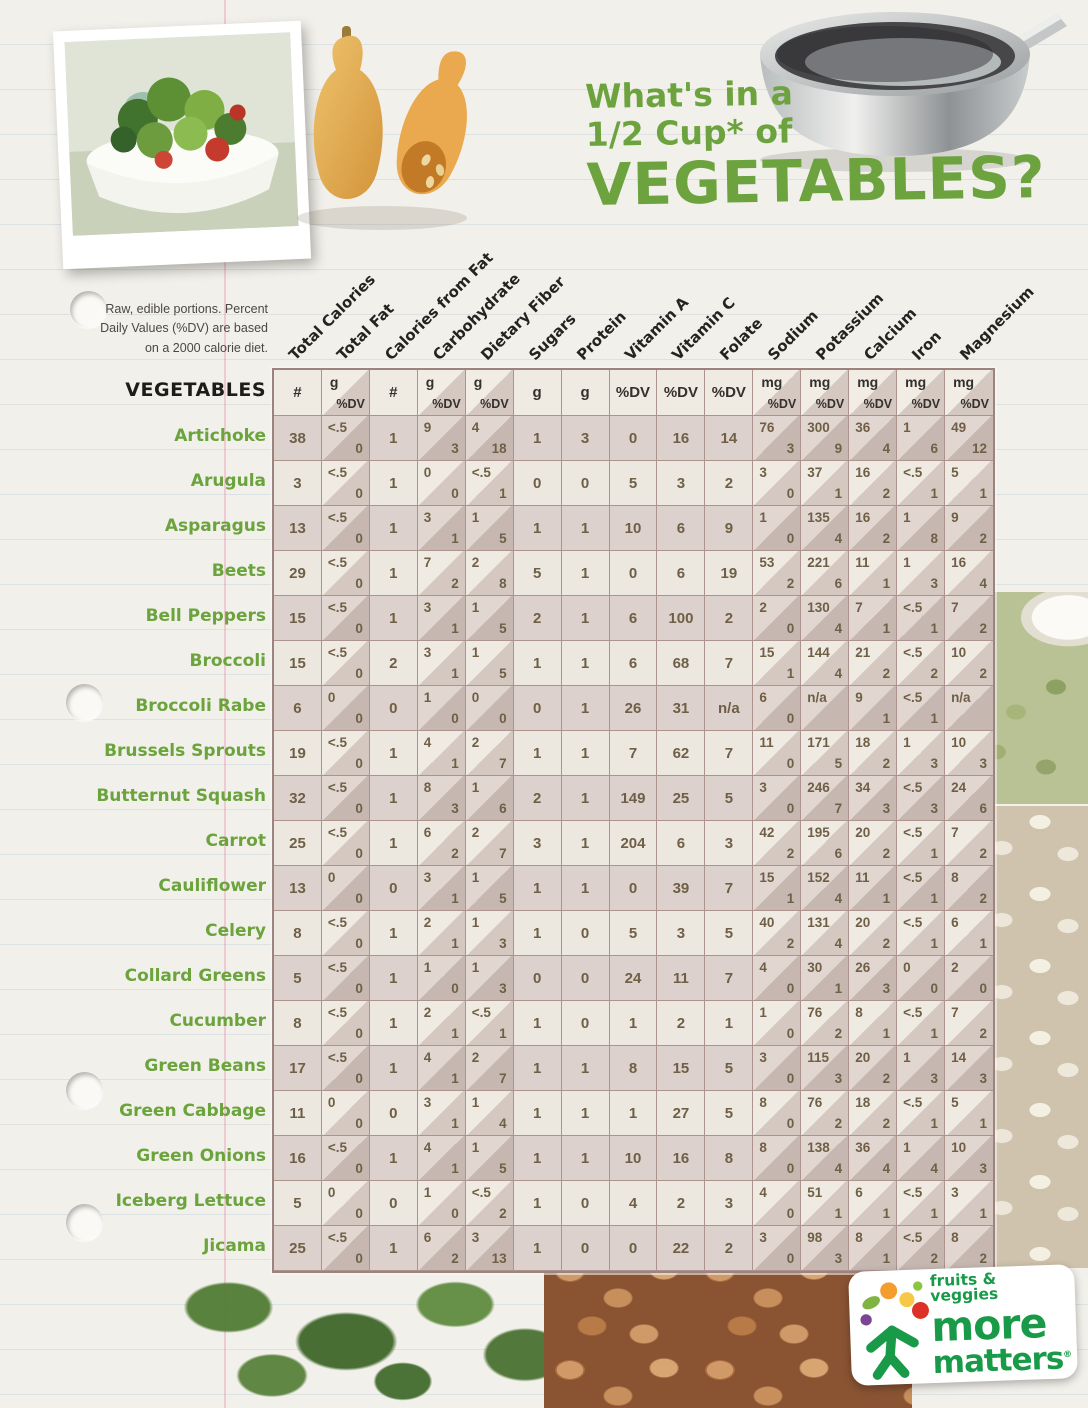 Image resolution: width=1088 pixels, height=1408 pixels. Describe the element at coordinates (729, 933) in the screenshot. I see `table-cell-celery-folate: 5` at that location.